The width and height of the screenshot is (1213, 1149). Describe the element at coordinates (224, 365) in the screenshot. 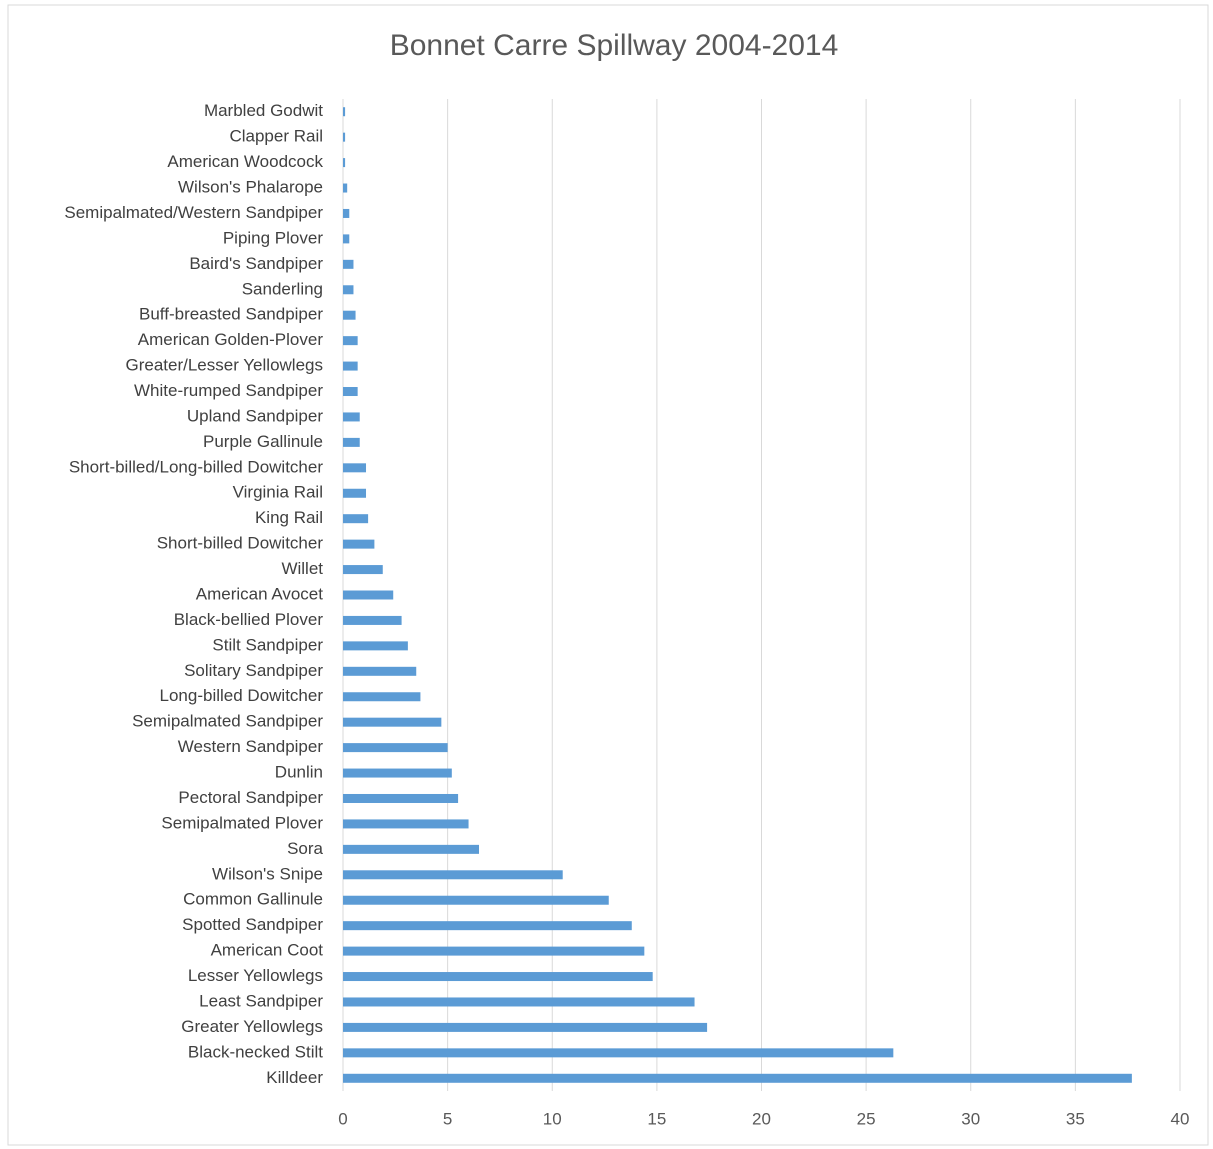

I see `y-tick-label: Greater/Lesser Yellowlegs` at that location.